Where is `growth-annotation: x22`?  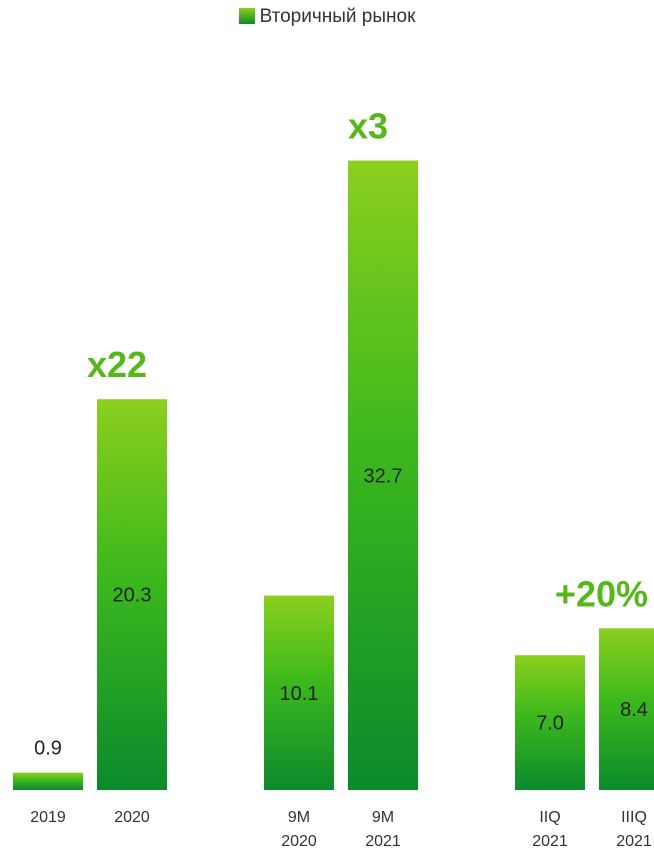
growth-annotation: x22 is located at coordinates (117, 364).